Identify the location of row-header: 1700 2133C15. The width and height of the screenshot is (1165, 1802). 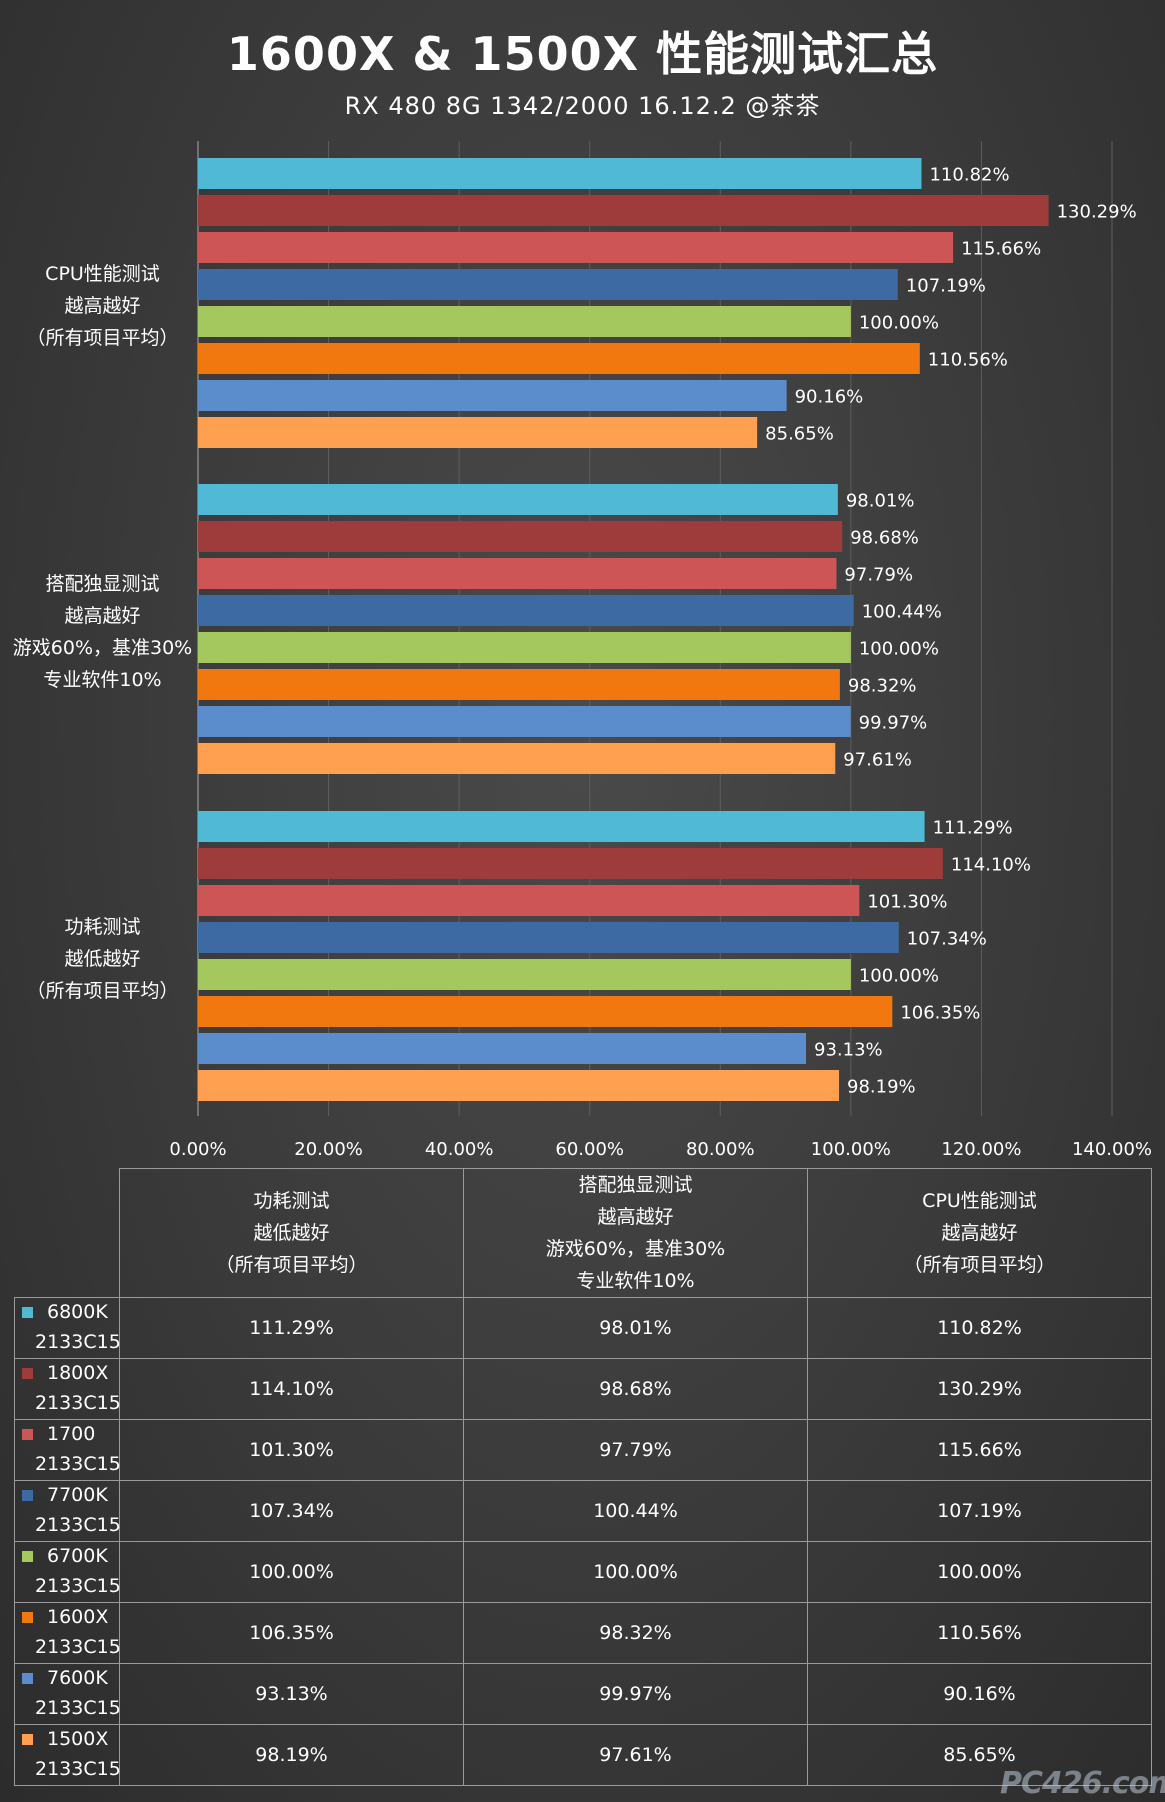
(67, 1450).